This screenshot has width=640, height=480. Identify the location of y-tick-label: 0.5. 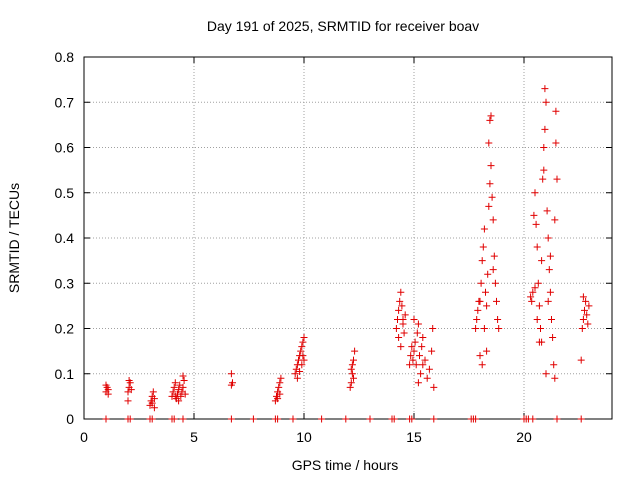
(65, 193).